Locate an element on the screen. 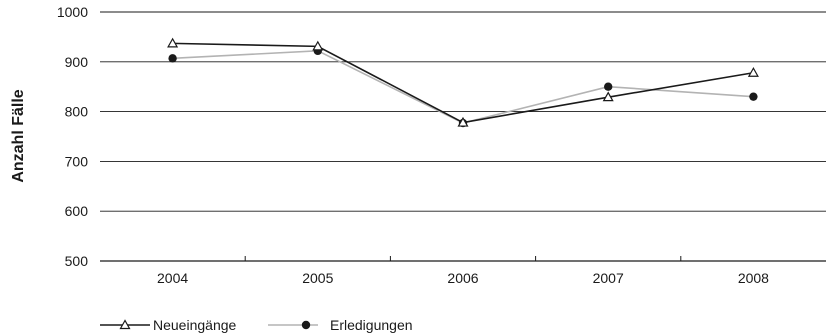 The height and width of the screenshot is (335, 826). x-tick-label-2005: 2005 is located at coordinates (317, 278).